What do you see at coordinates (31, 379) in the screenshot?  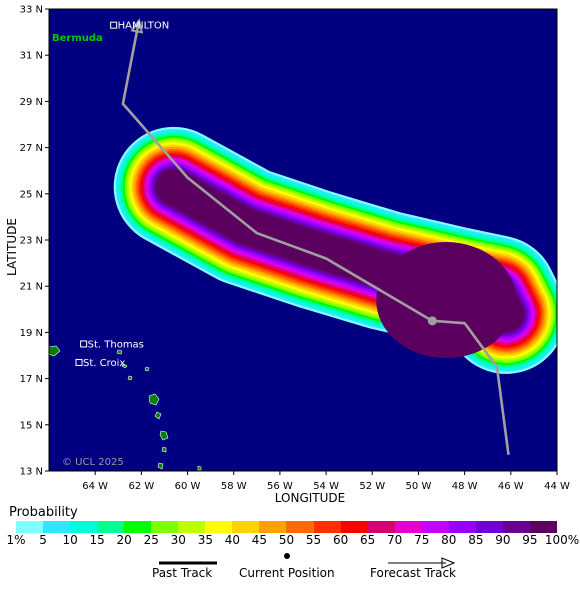 I see `y-tick-label: 17 N` at bounding box center [31, 379].